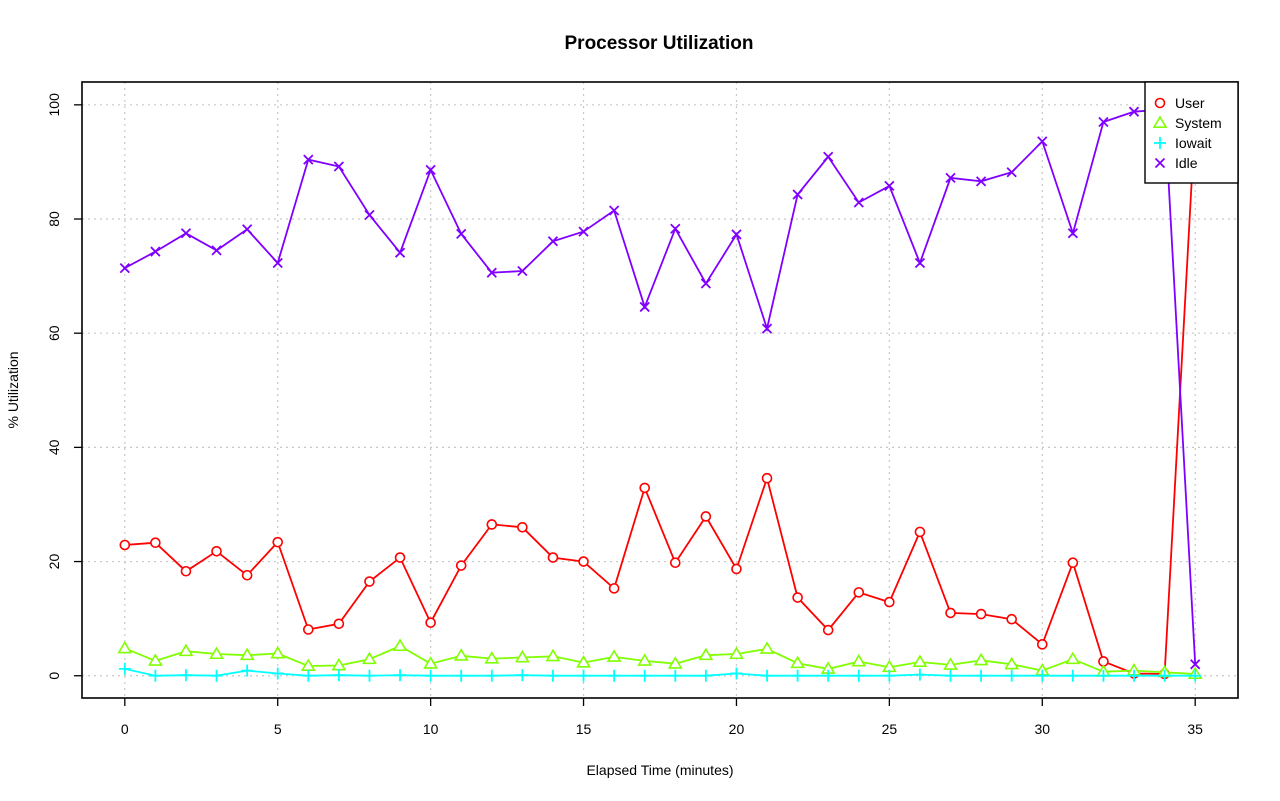 Image resolution: width=1280 pixels, height=801 pixels. What do you see at coordinates (1195, 729) in the screenshot?
I see `x-tick-label: 35` at bounding box center [1195, 729].